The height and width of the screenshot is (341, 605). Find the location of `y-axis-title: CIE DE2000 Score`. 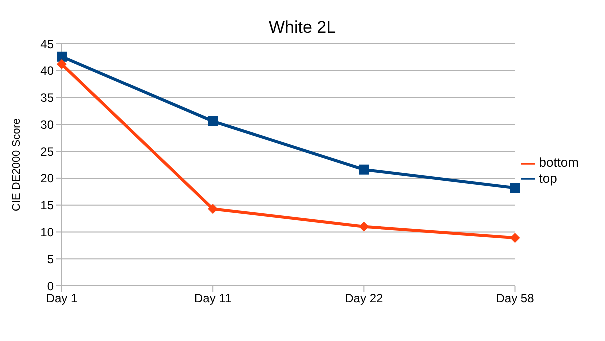

y-axis-title: CIE DE2000 Score is located at coordinates (16, 165).